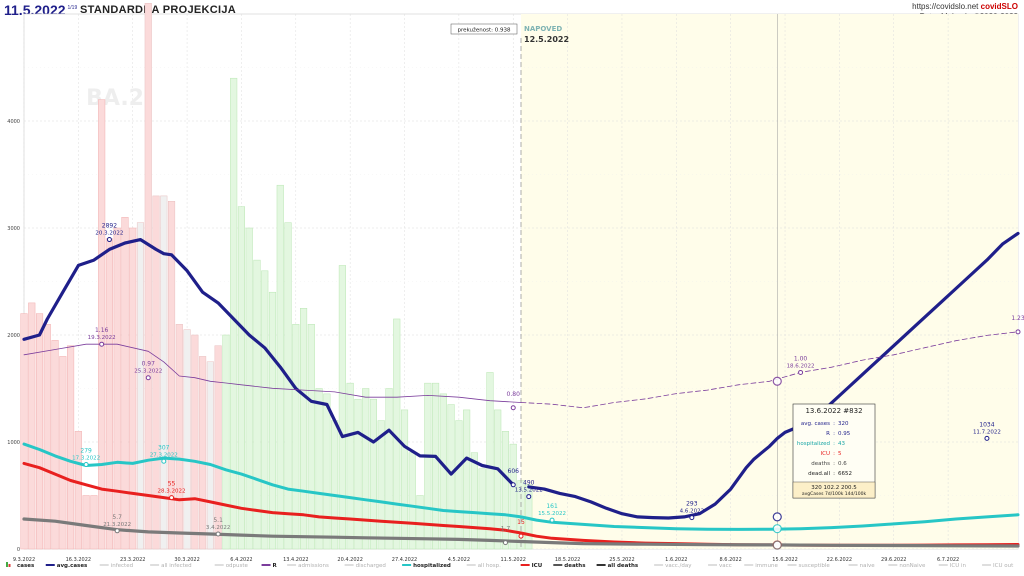 Image resolution: width=1024 pixels, height=576 pixels. Describe the element at coordinates (769, 522) in the screenshot. I see `series-hospitalized-forecast-line` at that location.